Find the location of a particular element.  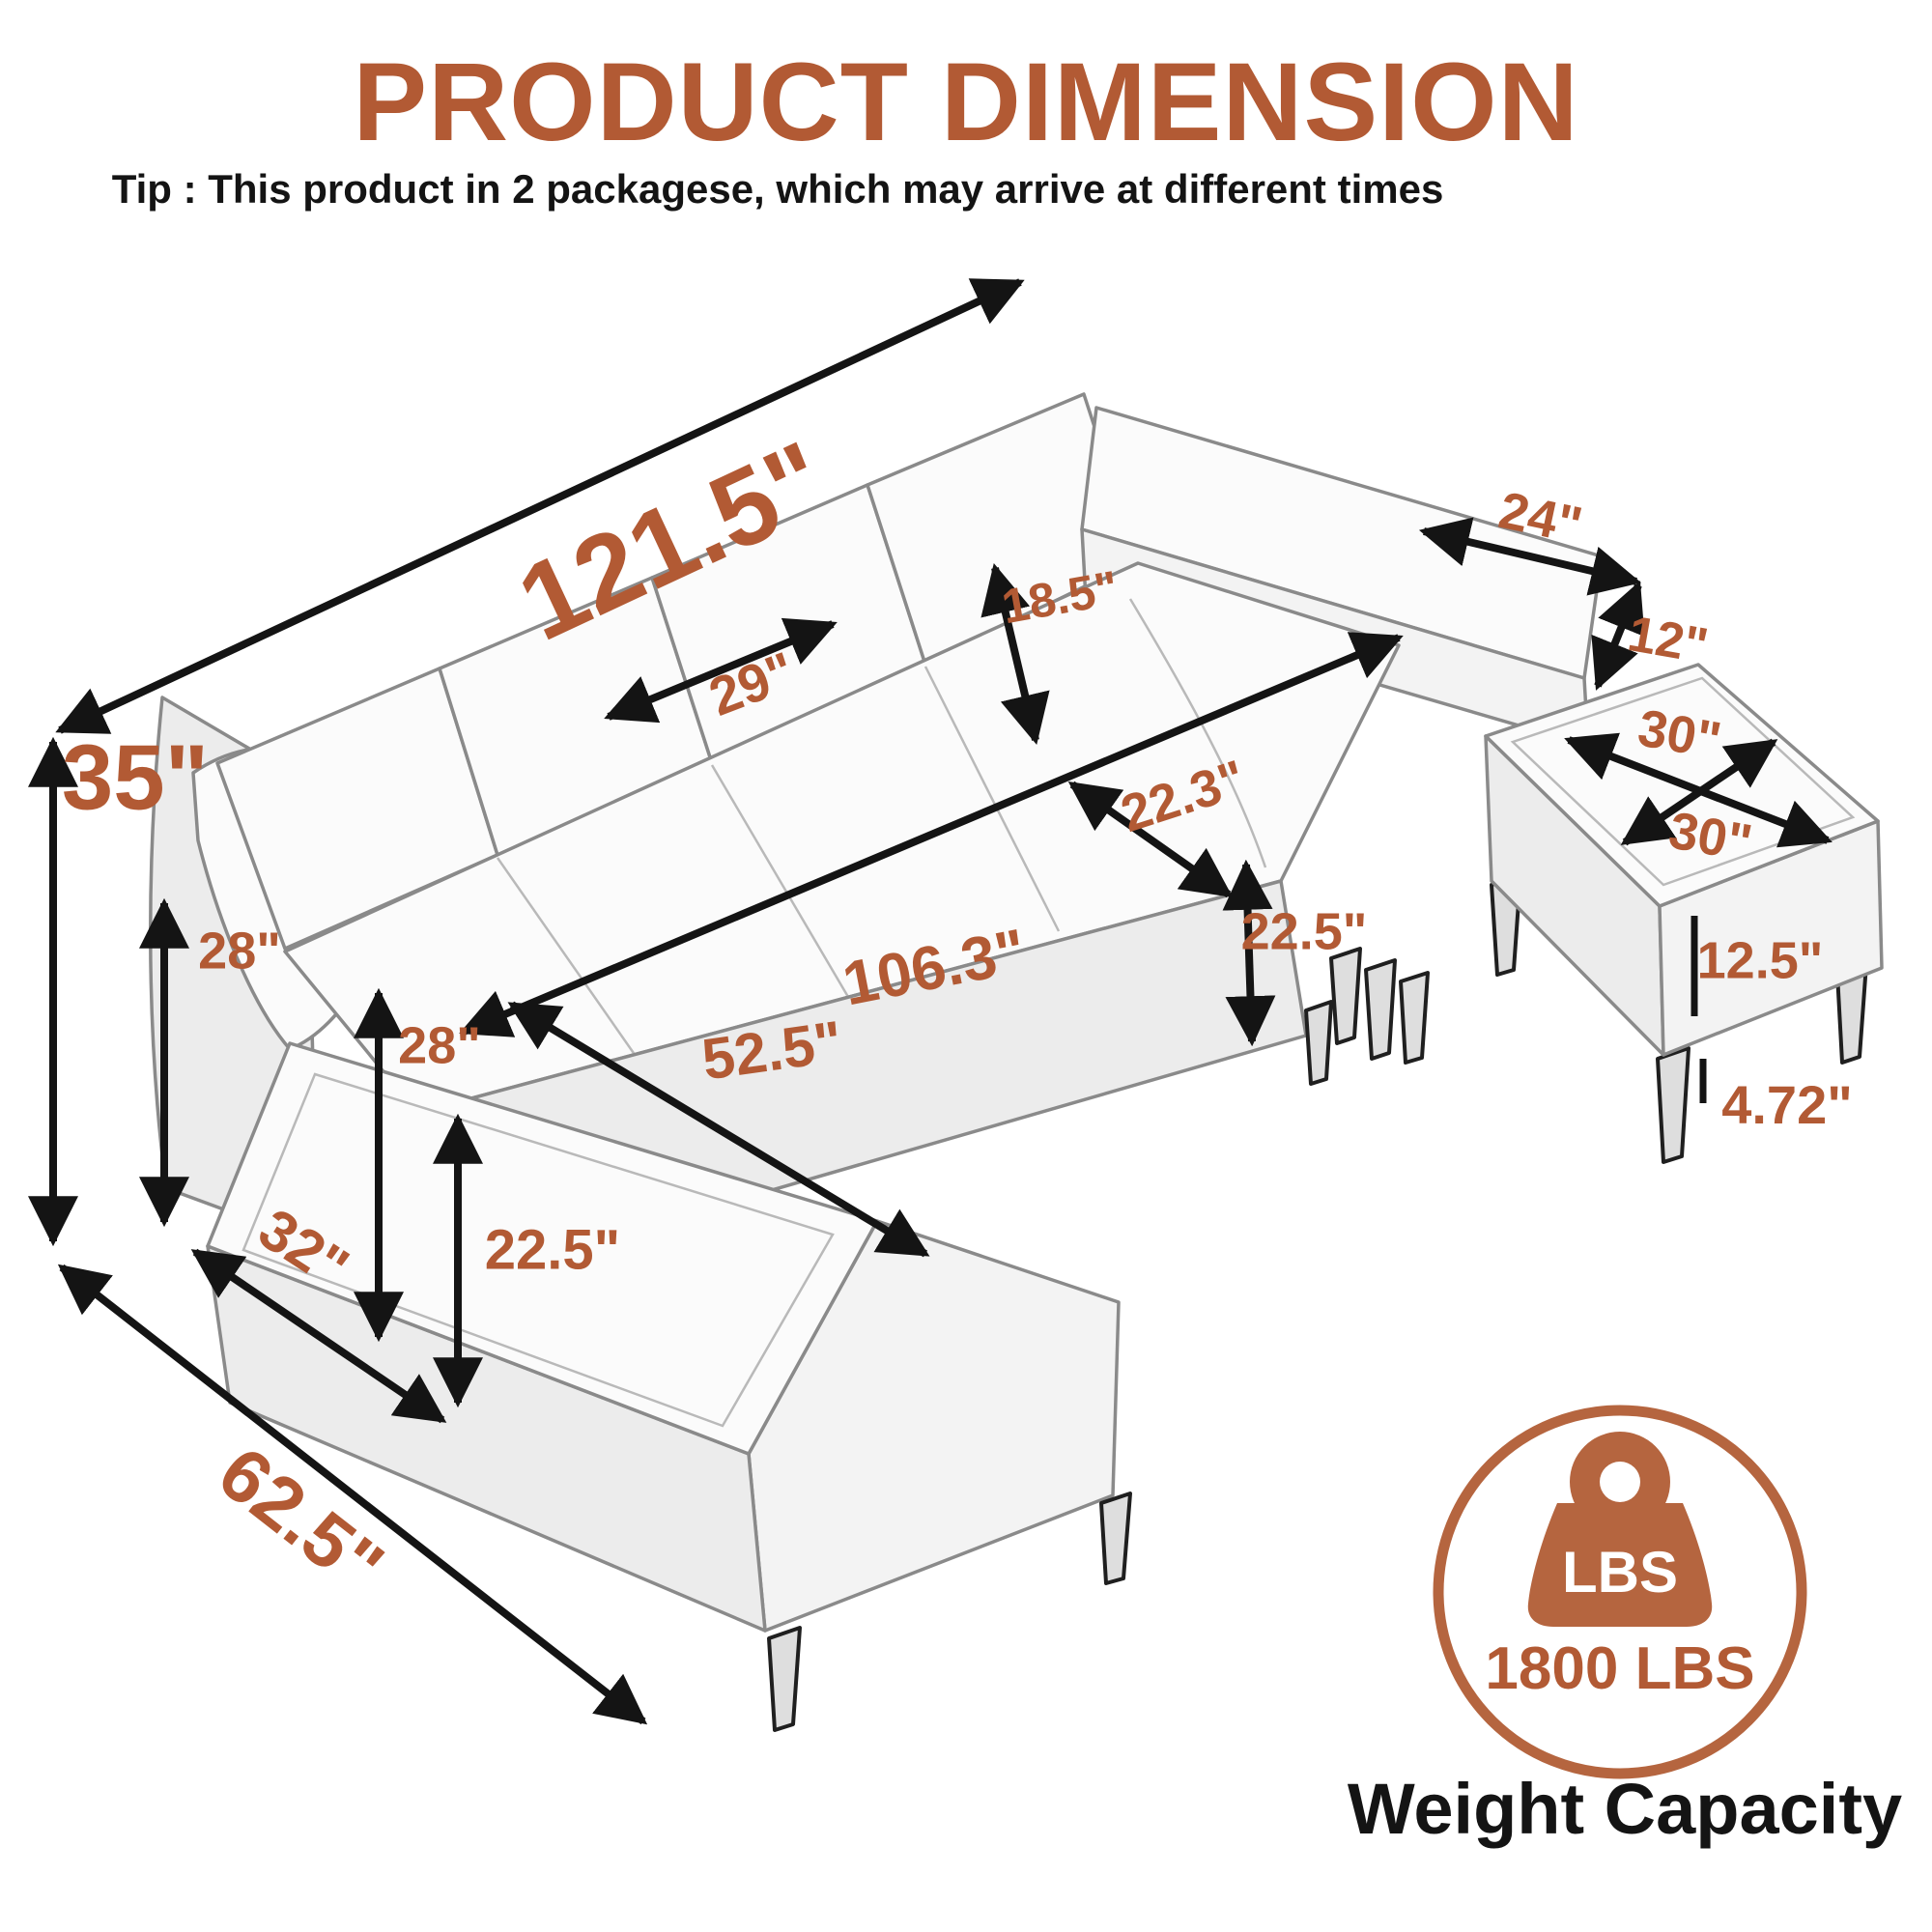

weight-capacity-value: 1800 LBS is located at coordinates (1619, 1668).